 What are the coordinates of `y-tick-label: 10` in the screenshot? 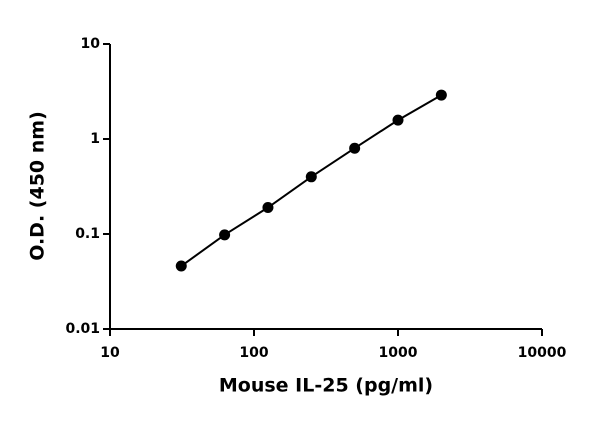 It's located at (91, 44).